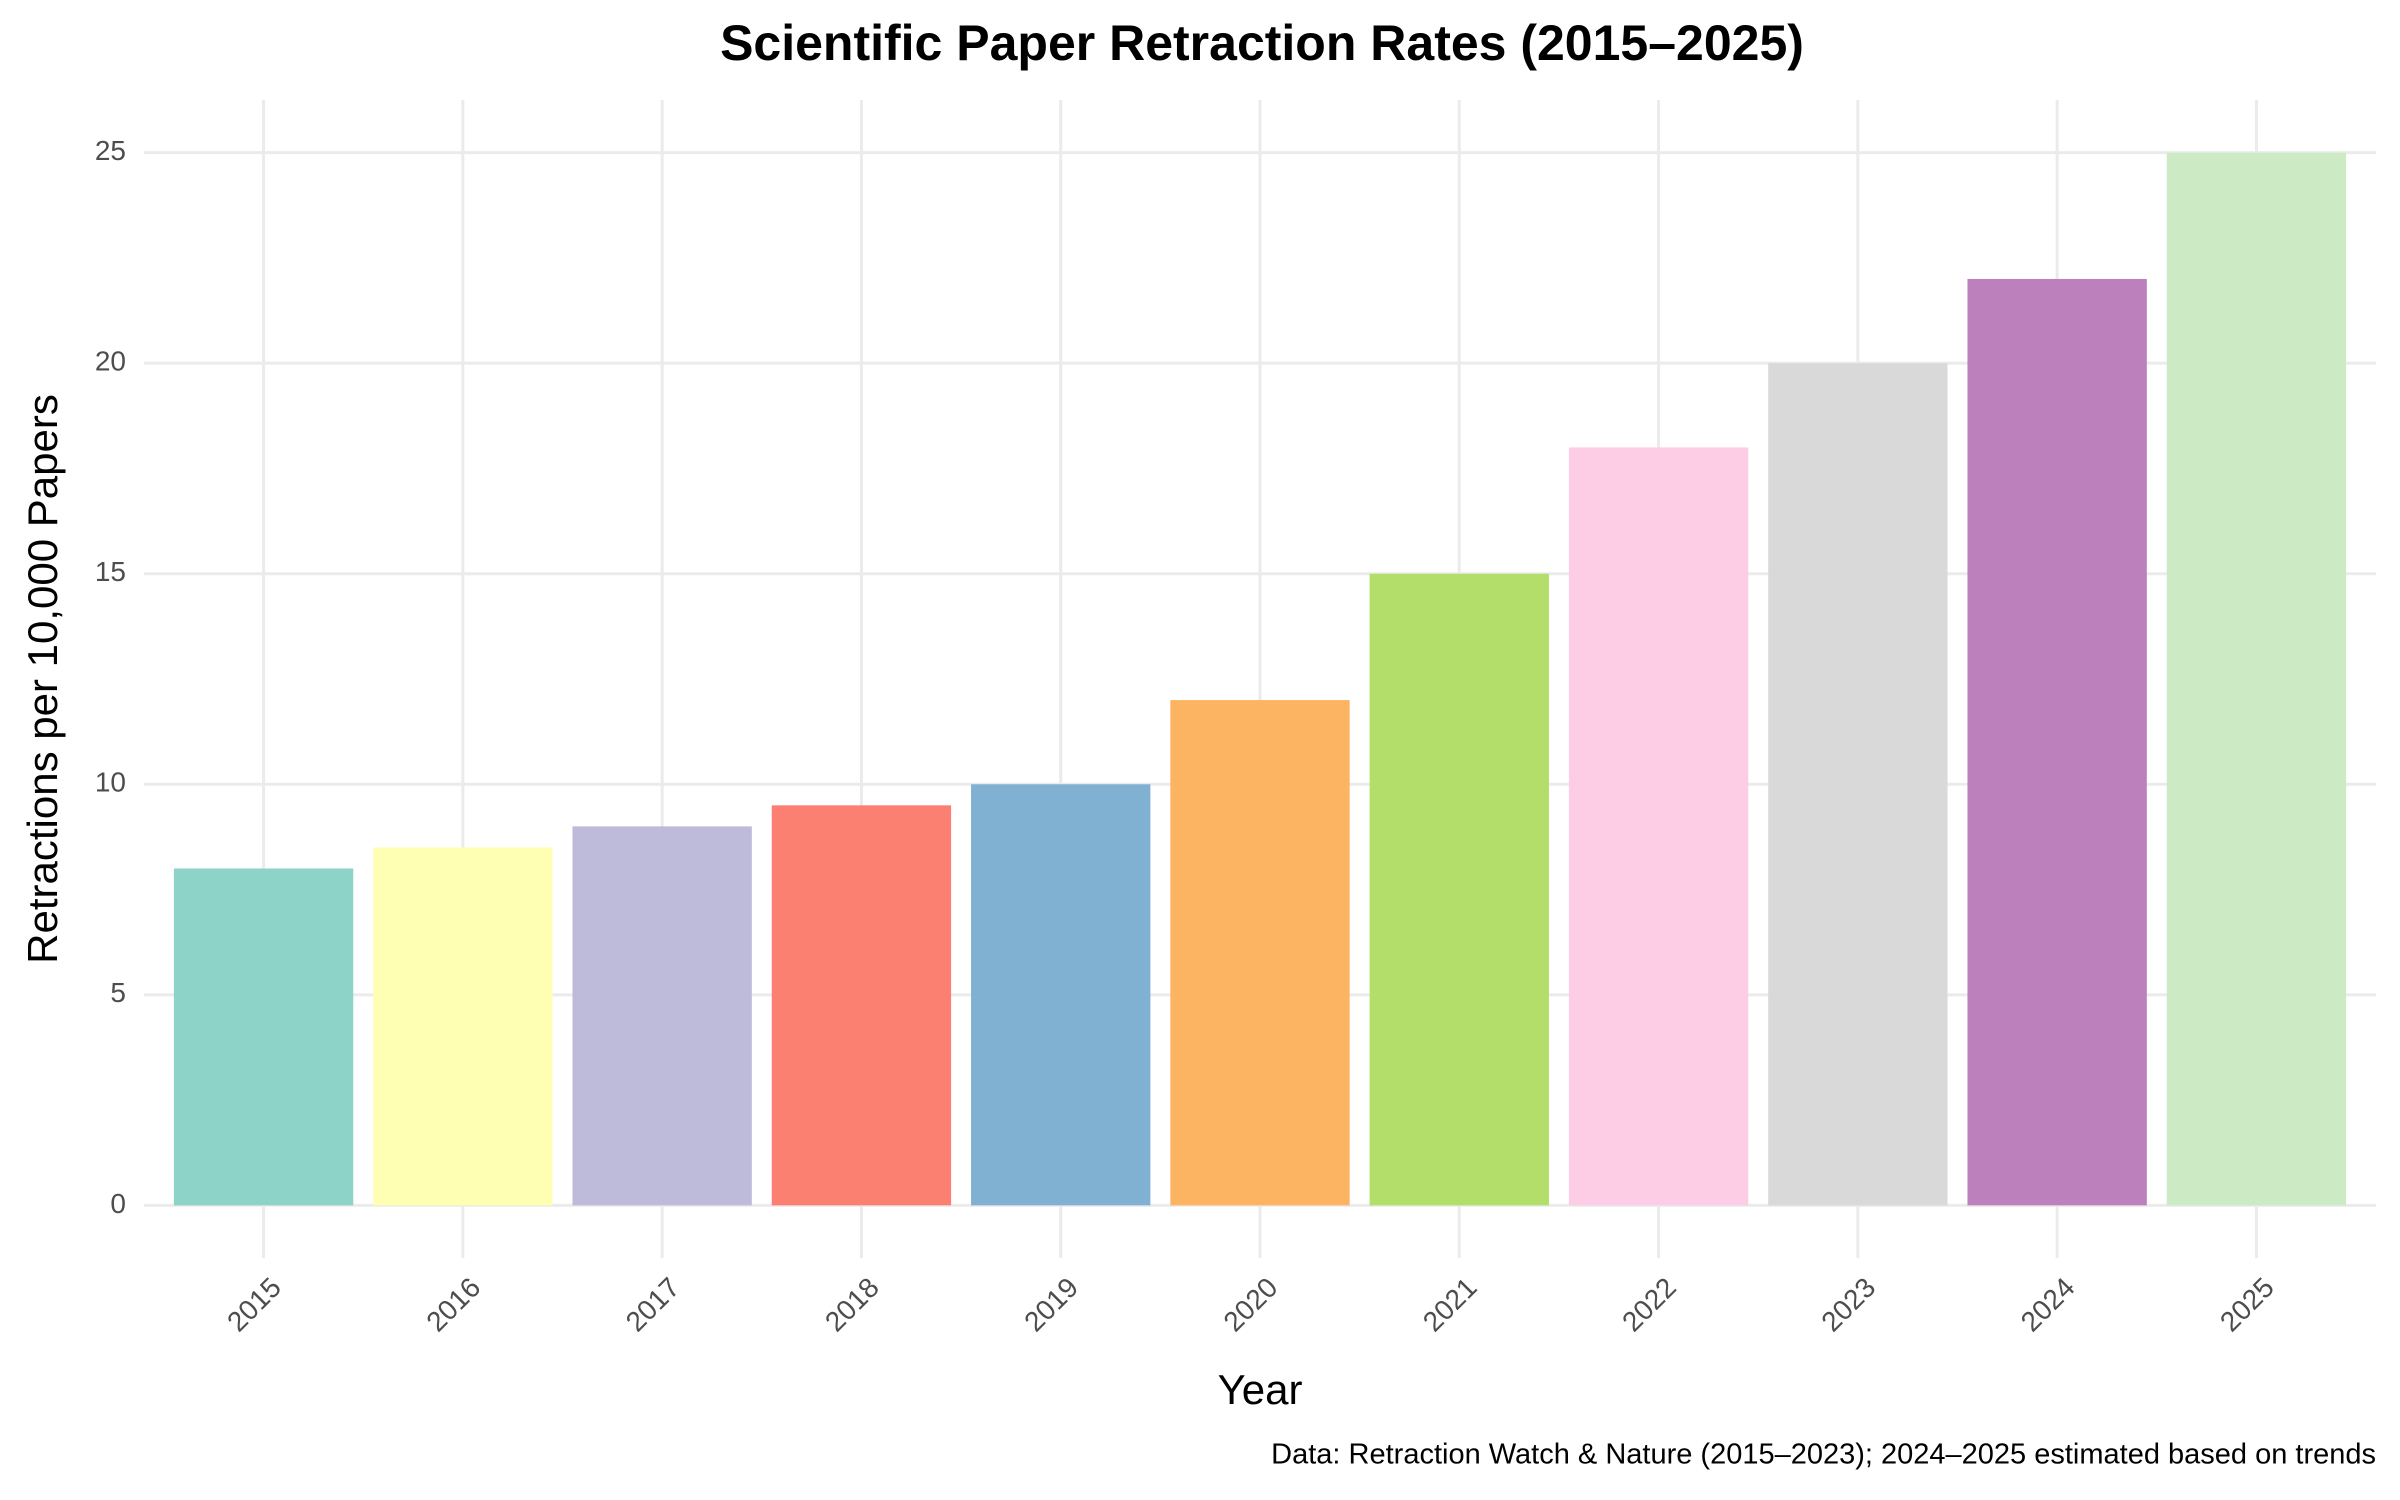 This screenshot has height=1500, width=2400. What do you see at coordinates (118, 1203) in the screenshot?
I see `y-tick-label: 0` at bounding box center [118, 1203].